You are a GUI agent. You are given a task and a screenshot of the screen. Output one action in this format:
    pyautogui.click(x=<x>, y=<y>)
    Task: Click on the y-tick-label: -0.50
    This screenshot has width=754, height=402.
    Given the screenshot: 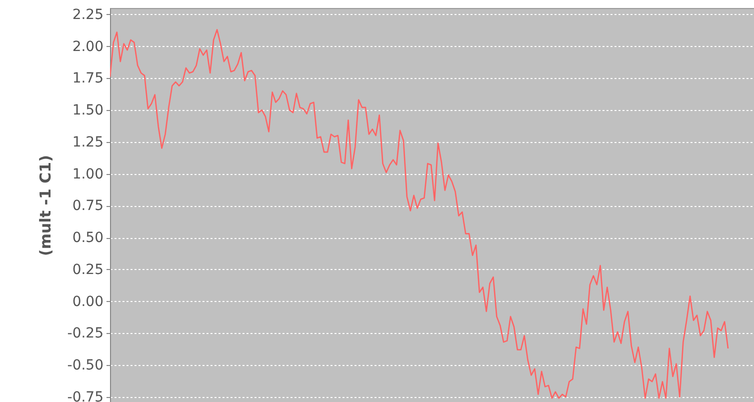 What is the action you would take?
    pyautogui.click(x=85, y=366)
    